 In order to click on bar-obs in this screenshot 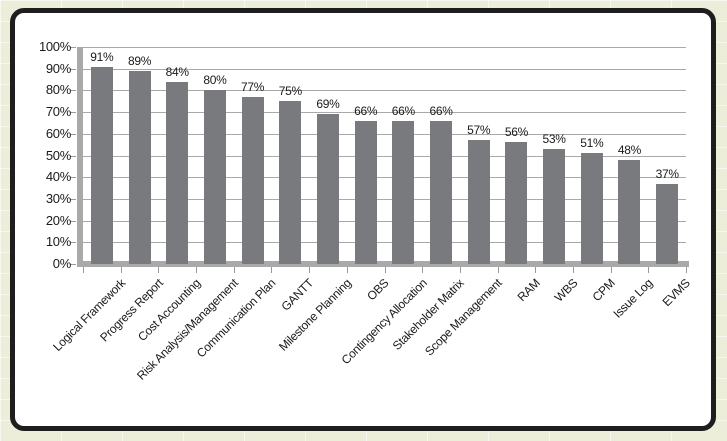, I will do `click(365, 192)`.